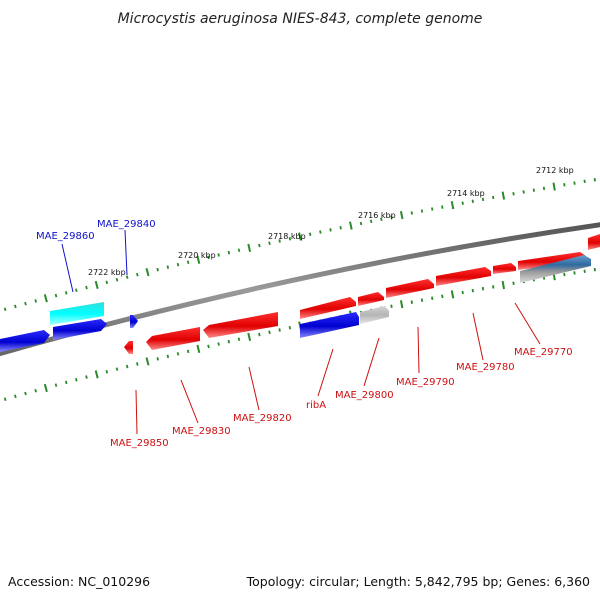 The width and height of the screenshot is (600, 600). What do you see at coordinates (79, 581) in the screenshot?
I see `accession-text: Accession: NC_010296` at bounding box center [79, 581].